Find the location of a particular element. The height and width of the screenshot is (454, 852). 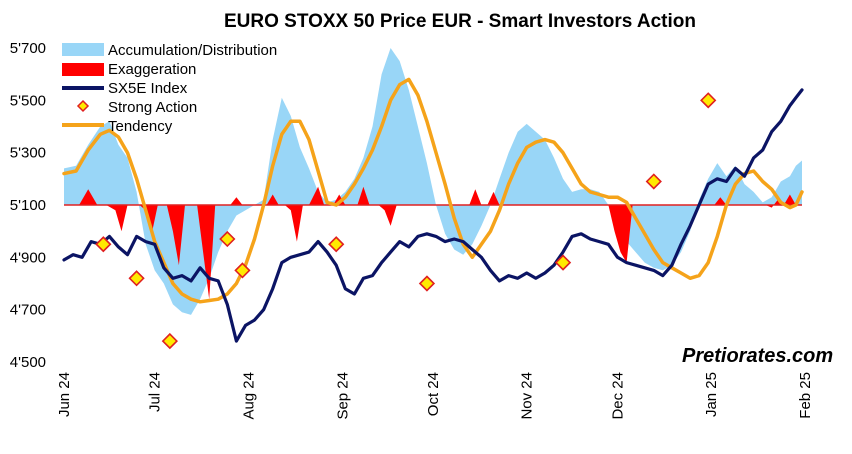

y-axis: 4'500 4'700 4'900 5'100 5'300 5'500 5'700 is located at coordinates (28, 205).